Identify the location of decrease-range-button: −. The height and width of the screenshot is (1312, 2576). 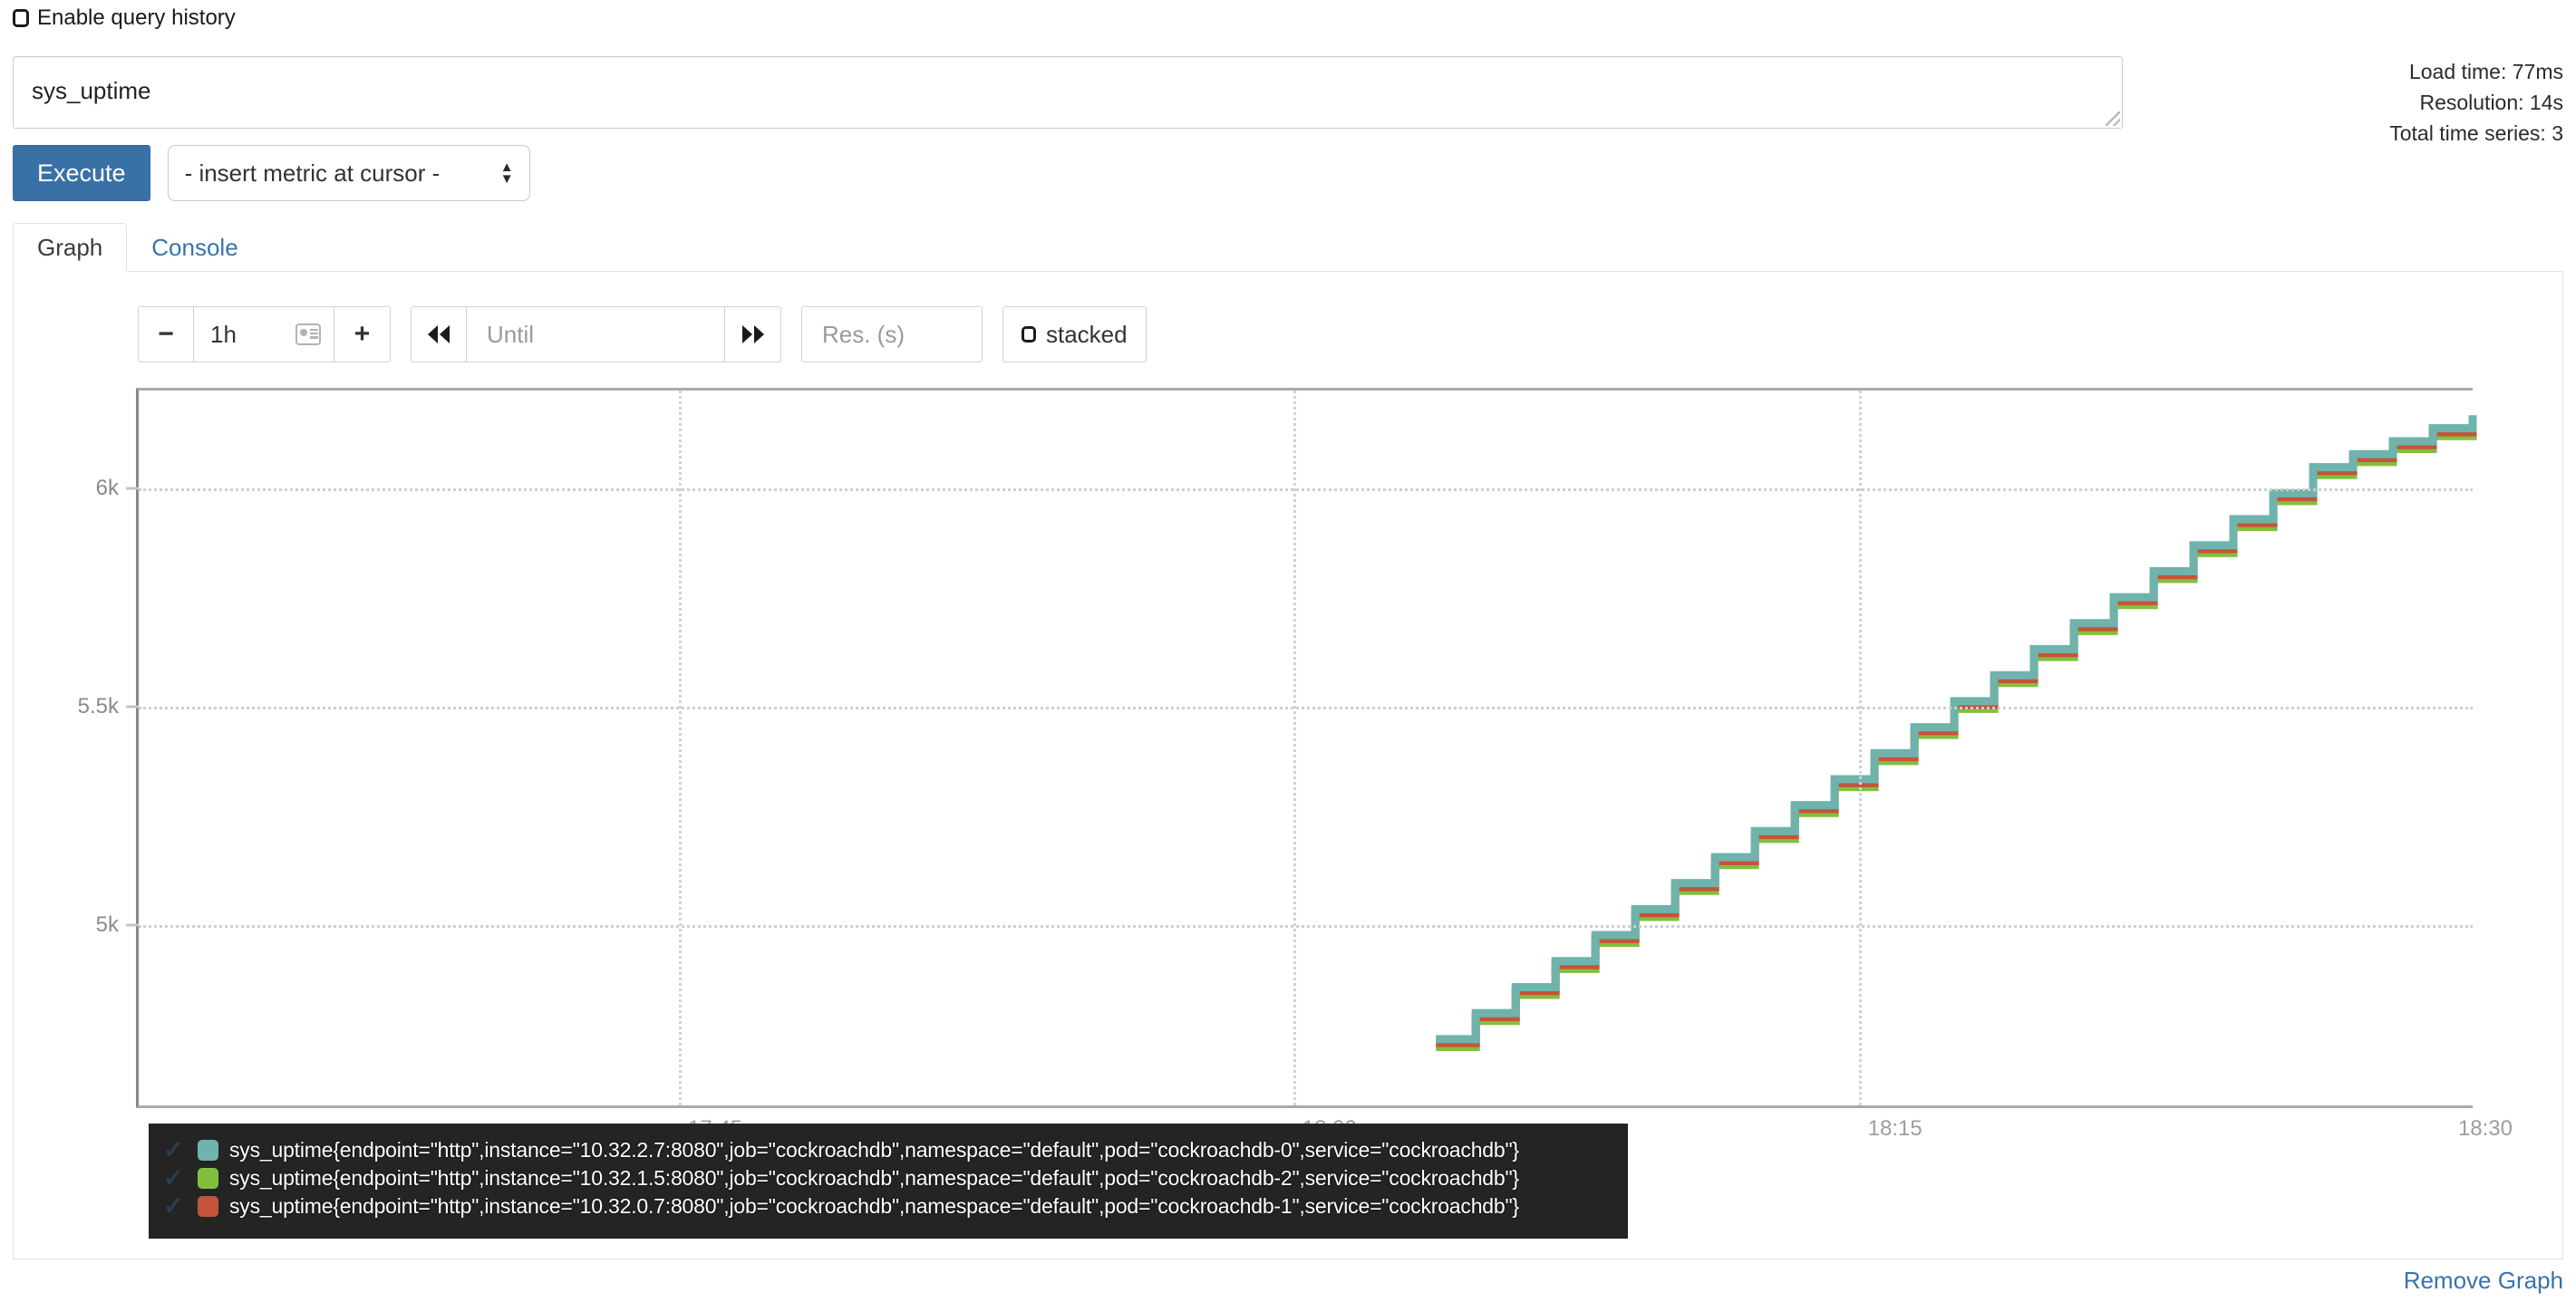
(166, 334).